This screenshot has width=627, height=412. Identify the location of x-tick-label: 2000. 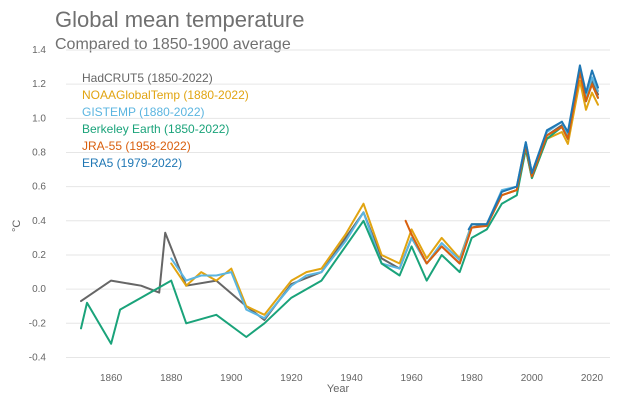
(532, 378).